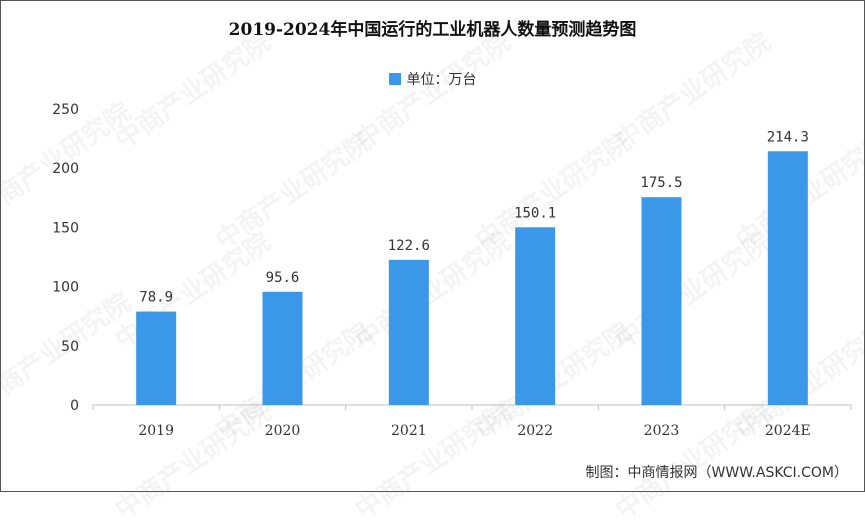  I want to click on y-tick-label: 0, so click(74, 406).